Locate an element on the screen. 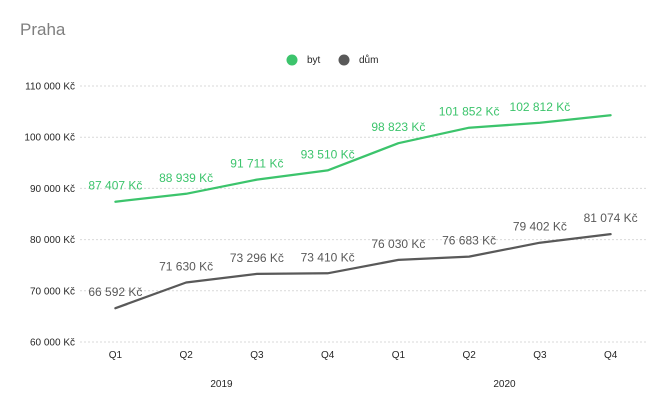 This screenshot has height=412, width=667. y-tick-label: 60 000 Kč is located at coordinates (52, 343).